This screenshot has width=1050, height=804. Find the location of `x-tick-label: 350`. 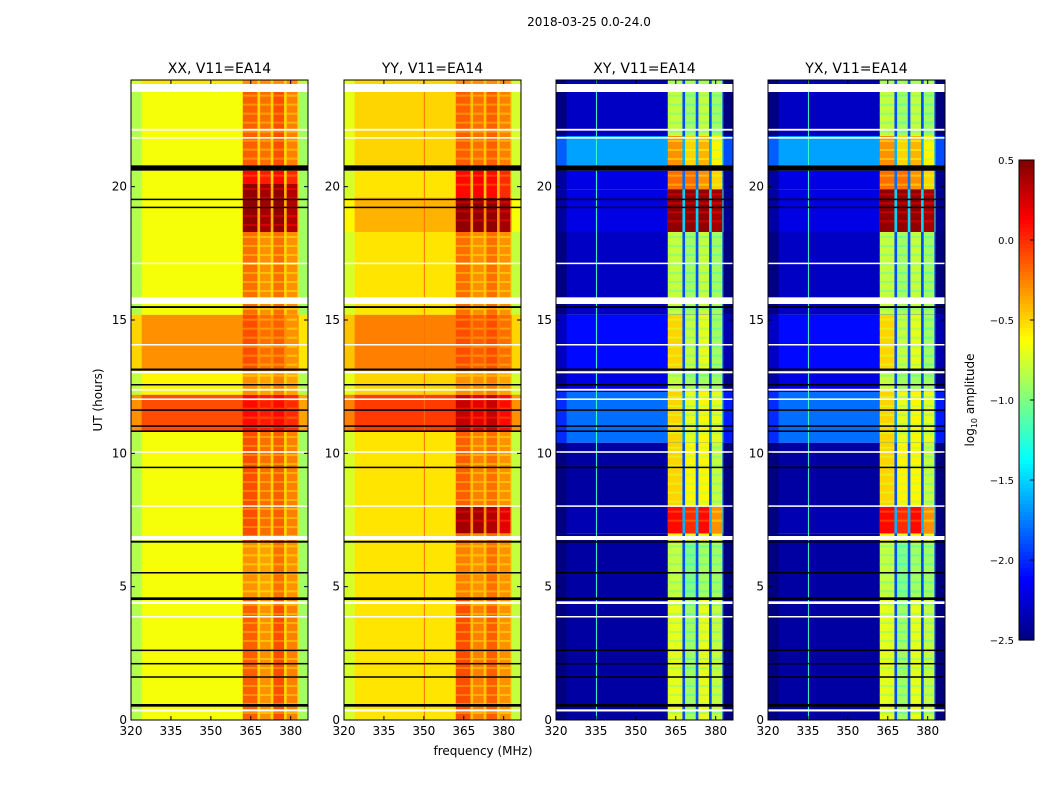

x-tick-label: 350 is located at coordinates (210, 731).